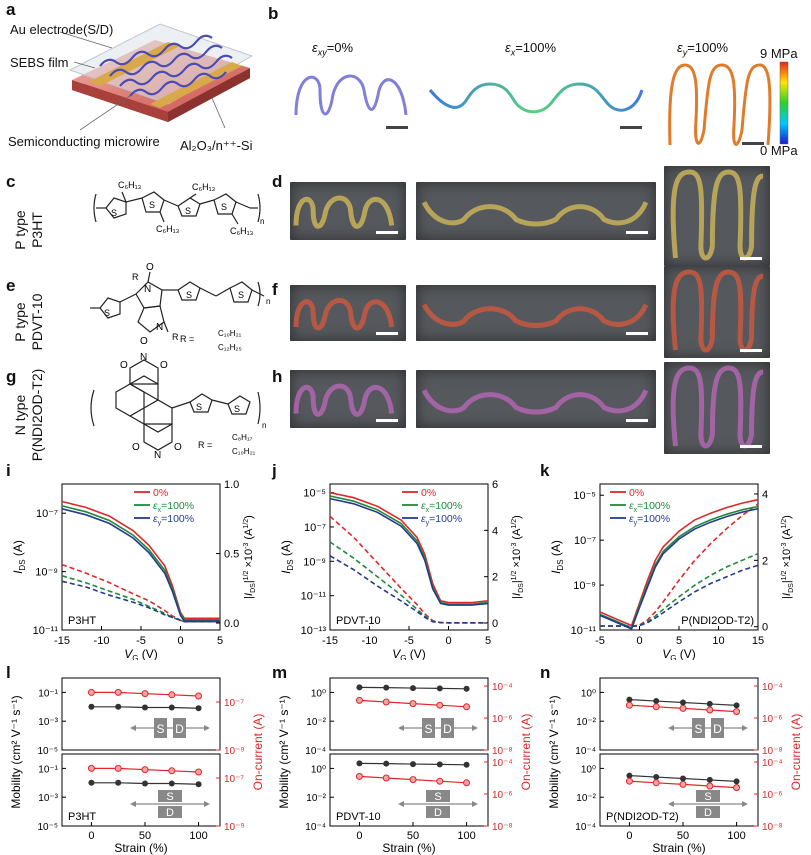 Image resolution: width=811 pixels, height=855 pixels. What do you see at coordinates (178, 447) in the screenshot?
I see `ndi-atom-o-4: O` at bounding box center [178, 447].